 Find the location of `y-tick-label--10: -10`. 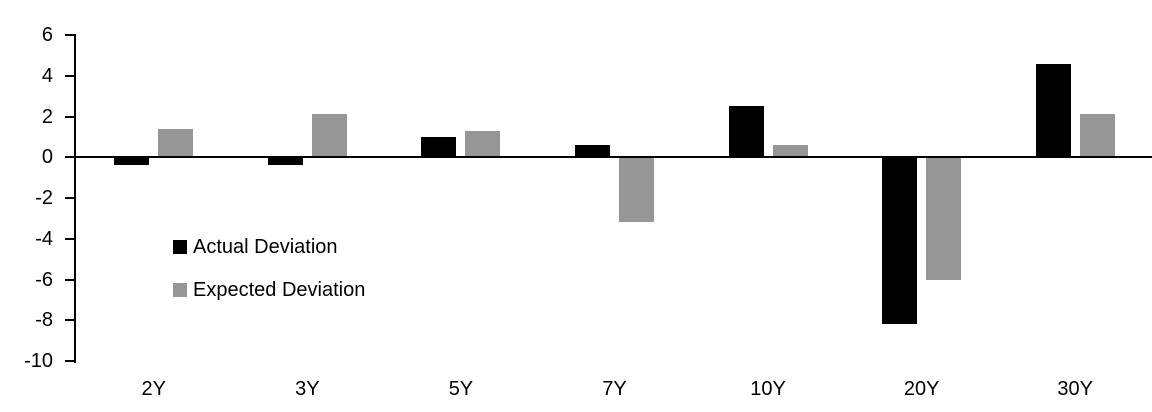

y-tick-label--10: -10 is located at coordinates (38, 361).